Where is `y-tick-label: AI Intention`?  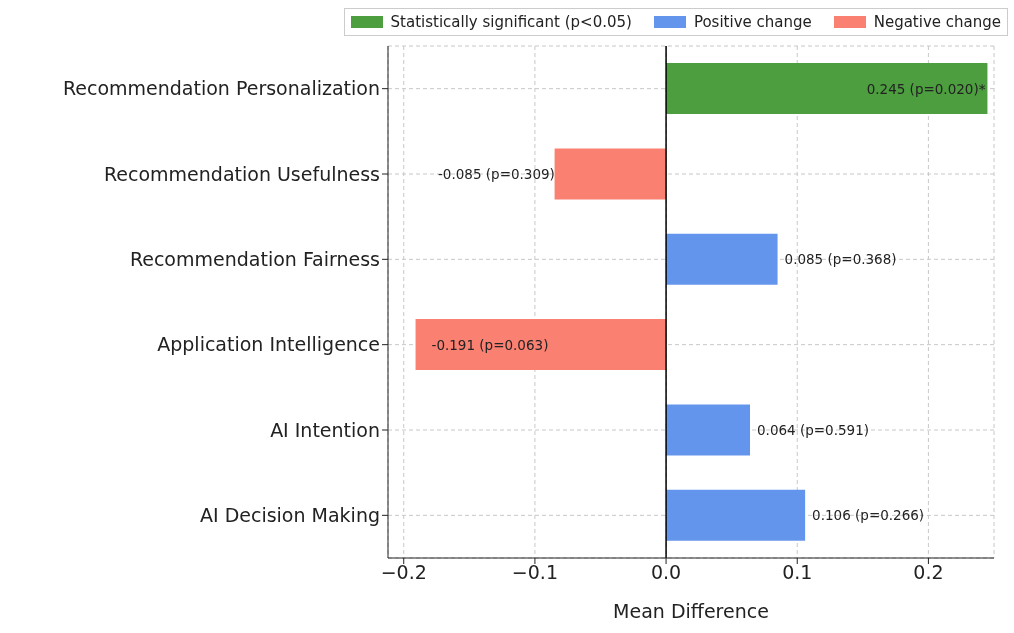 y-tick-label: AI Intention is located at coordinates (325, 429).